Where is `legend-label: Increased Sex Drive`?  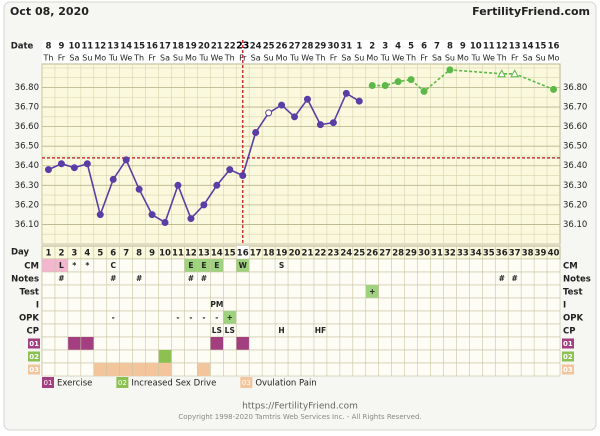
legend-label: Increased Sex Drive is located at coordinates (173, 384).